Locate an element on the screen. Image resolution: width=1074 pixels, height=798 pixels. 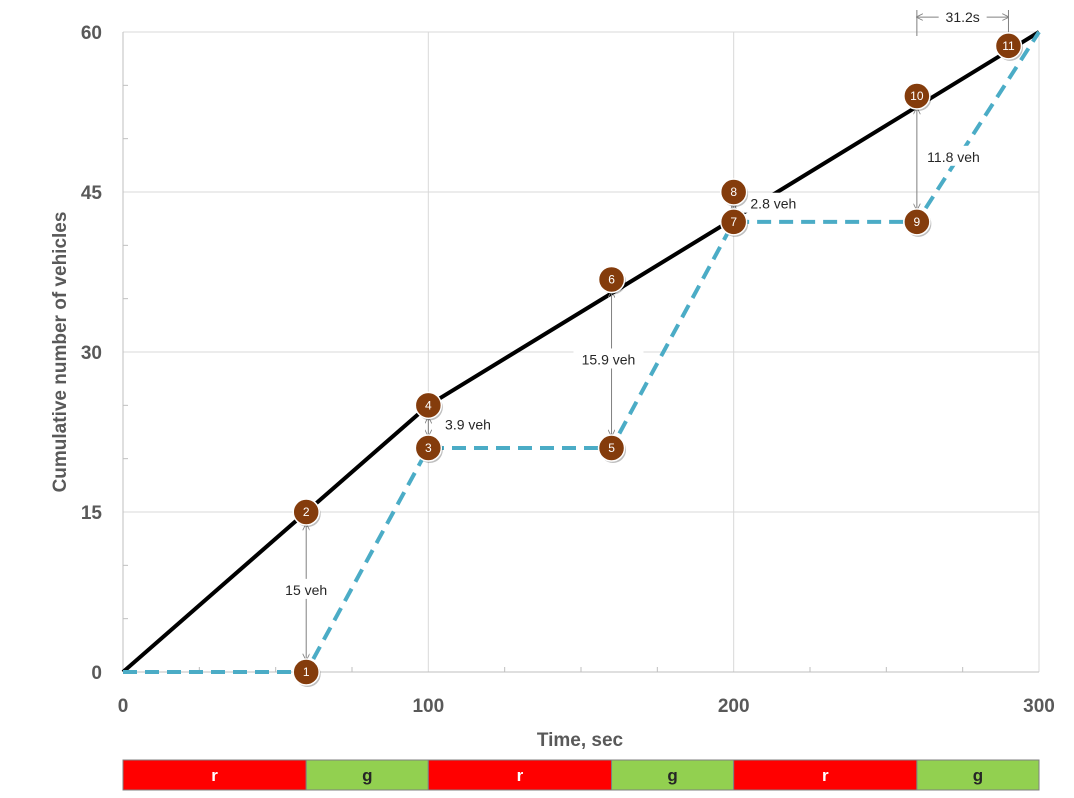
y-tick-label: 60 is located at coordinates (91, 33).